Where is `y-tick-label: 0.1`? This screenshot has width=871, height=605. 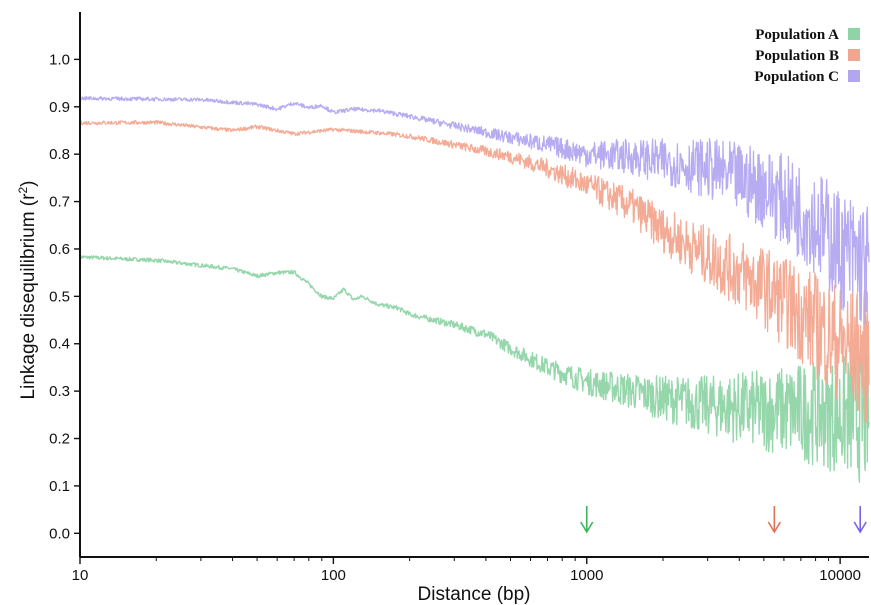 y-tick-label: 0.1 is located at coordinates (59, 486).